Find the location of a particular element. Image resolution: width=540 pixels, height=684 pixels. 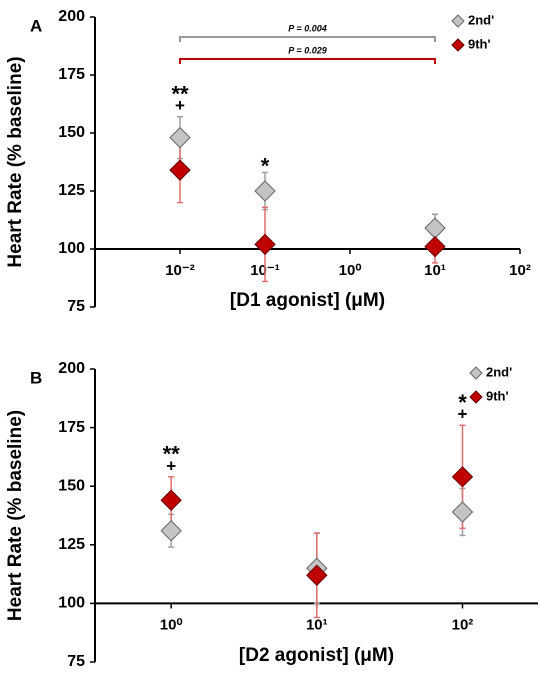

panel-label: A is located at coordinates (36, 25).